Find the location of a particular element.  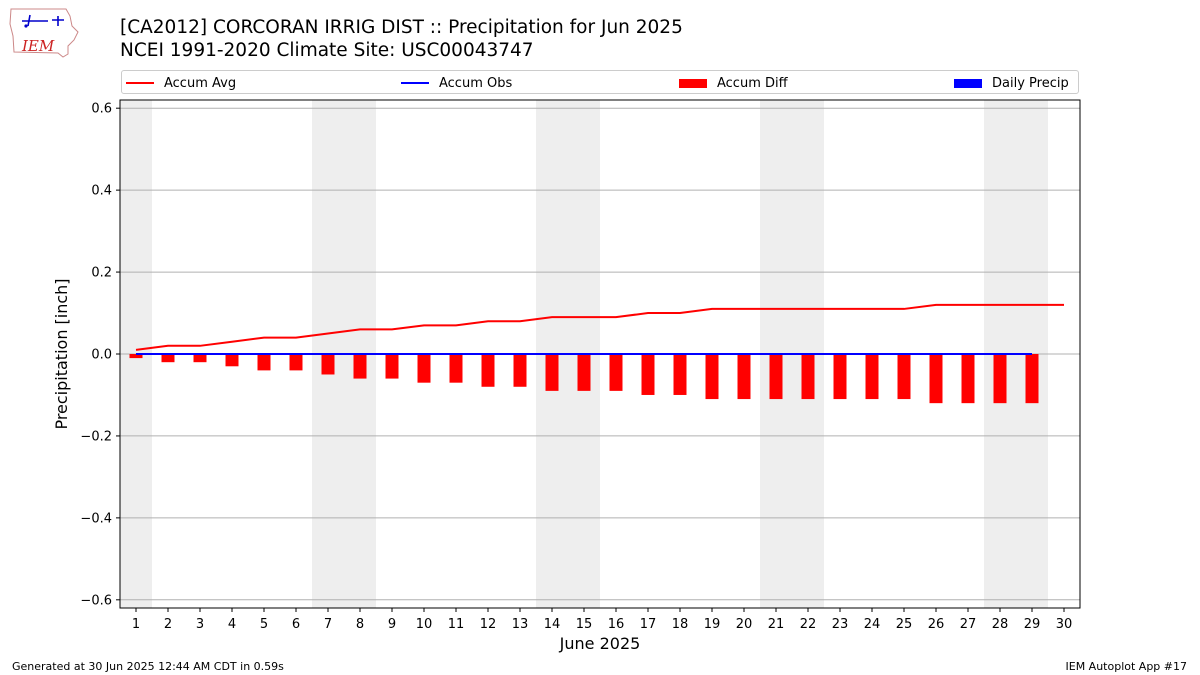

legend-item-daily-precip: Daily Precip is located at coordinates (1011, 83).